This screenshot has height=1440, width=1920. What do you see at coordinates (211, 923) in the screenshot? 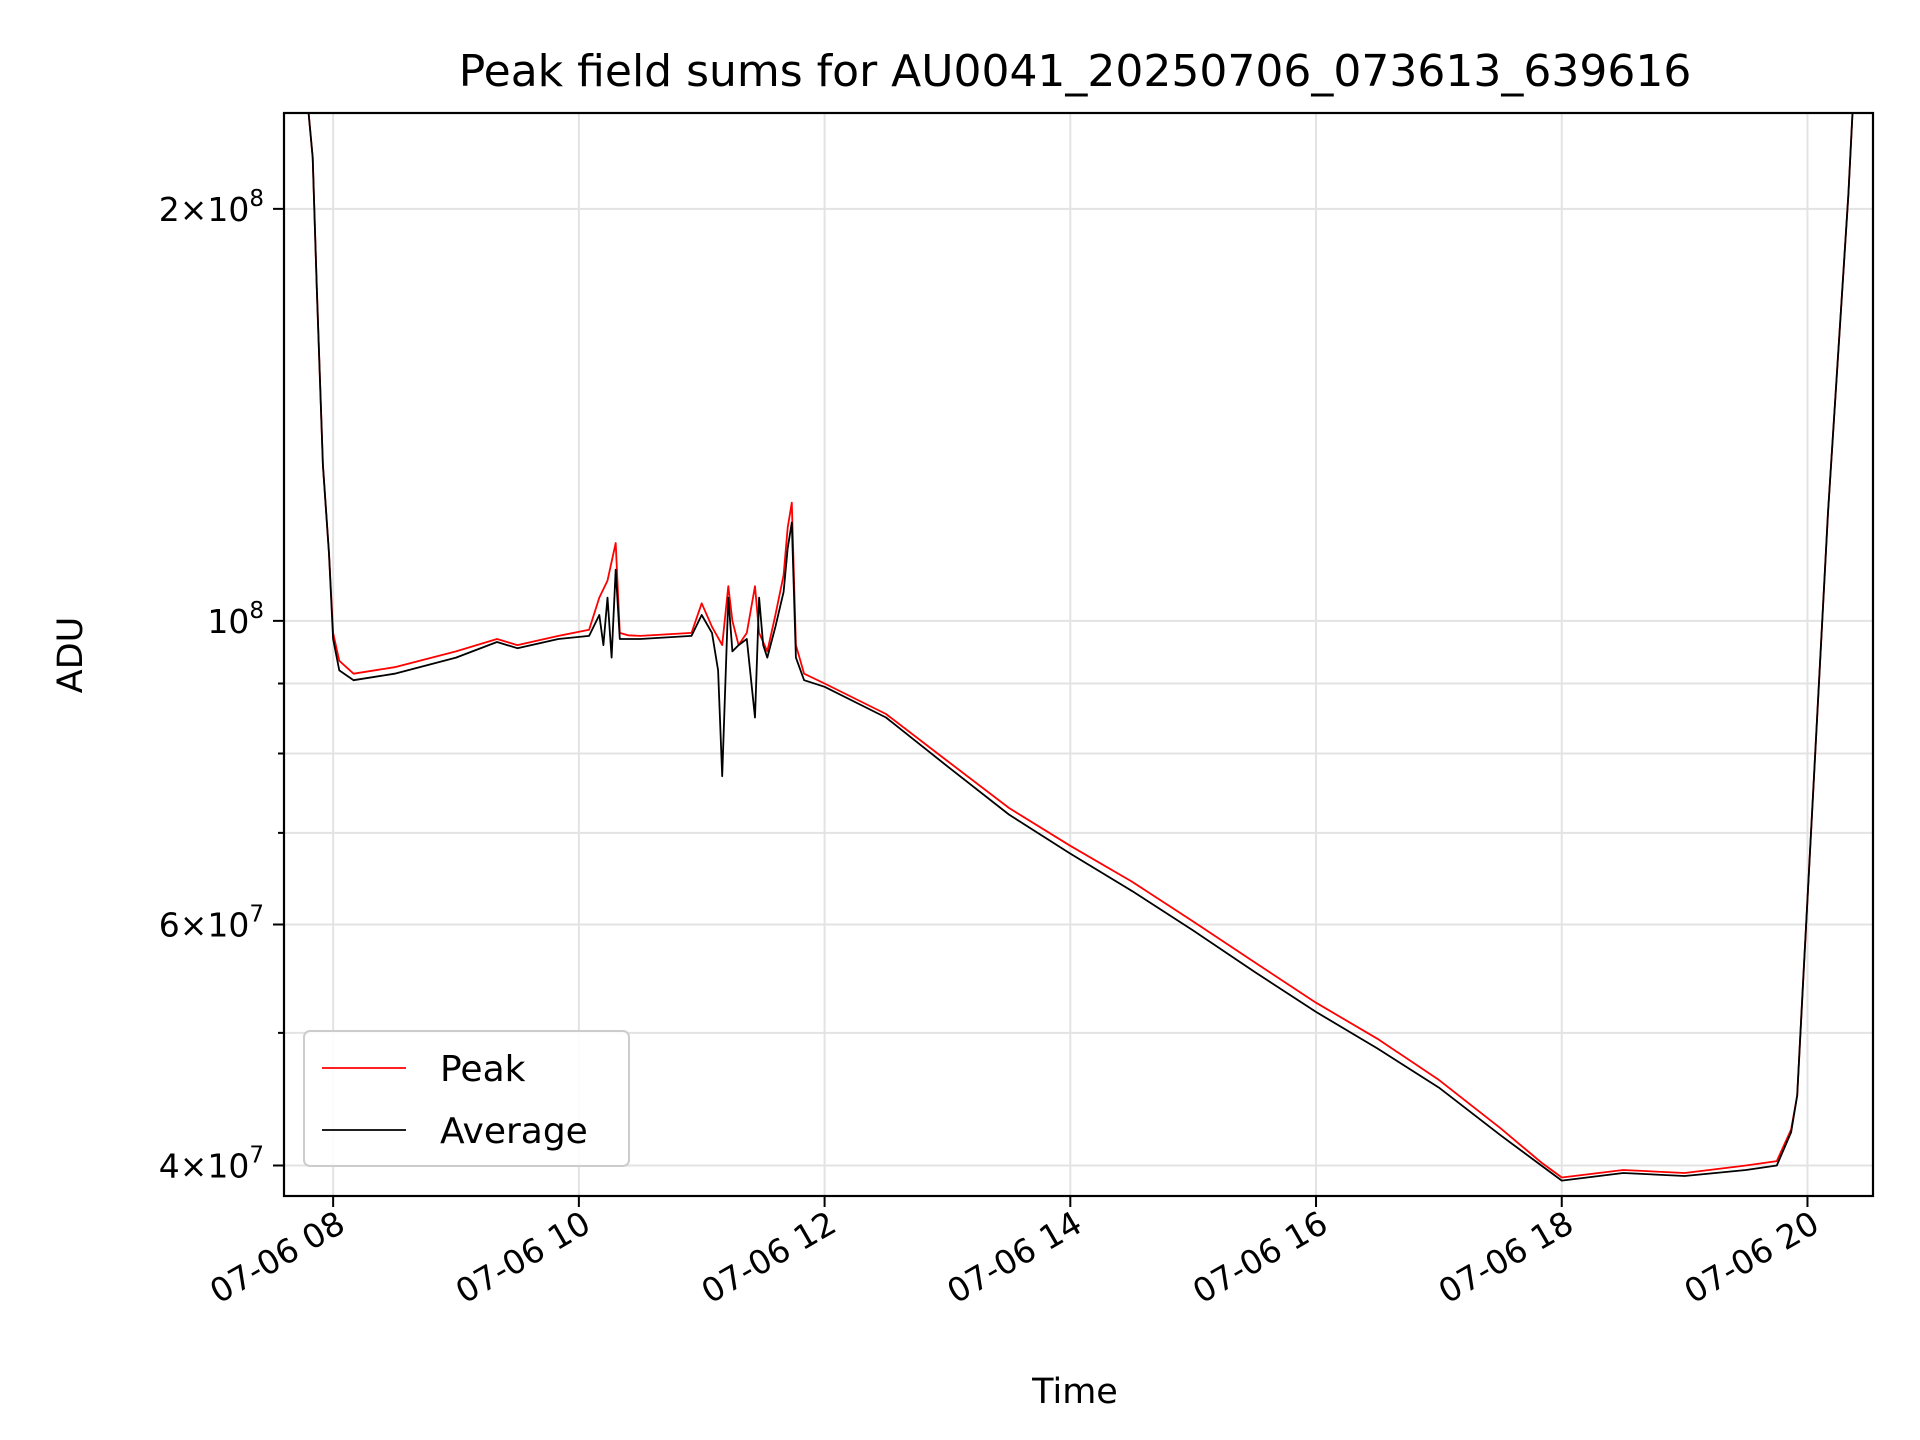
I see `y-tick-label: 6×107` at bounding box center [211, 923].